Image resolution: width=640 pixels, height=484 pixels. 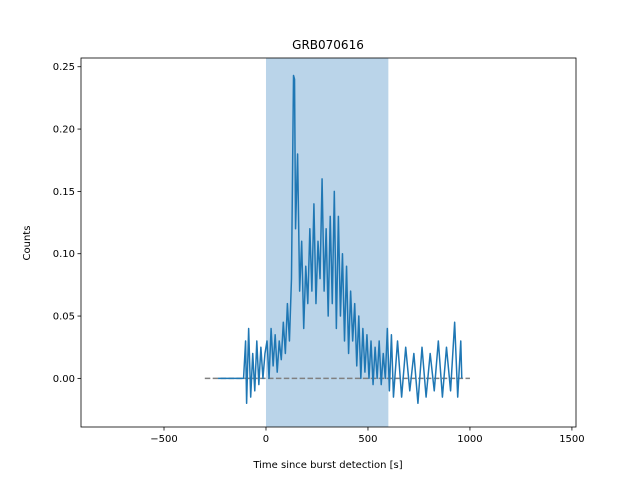 What do you see at coordinates (64, 254) in the screenshot?
I see `y-tick-label: 0.10` at bounding box center [64, 254].